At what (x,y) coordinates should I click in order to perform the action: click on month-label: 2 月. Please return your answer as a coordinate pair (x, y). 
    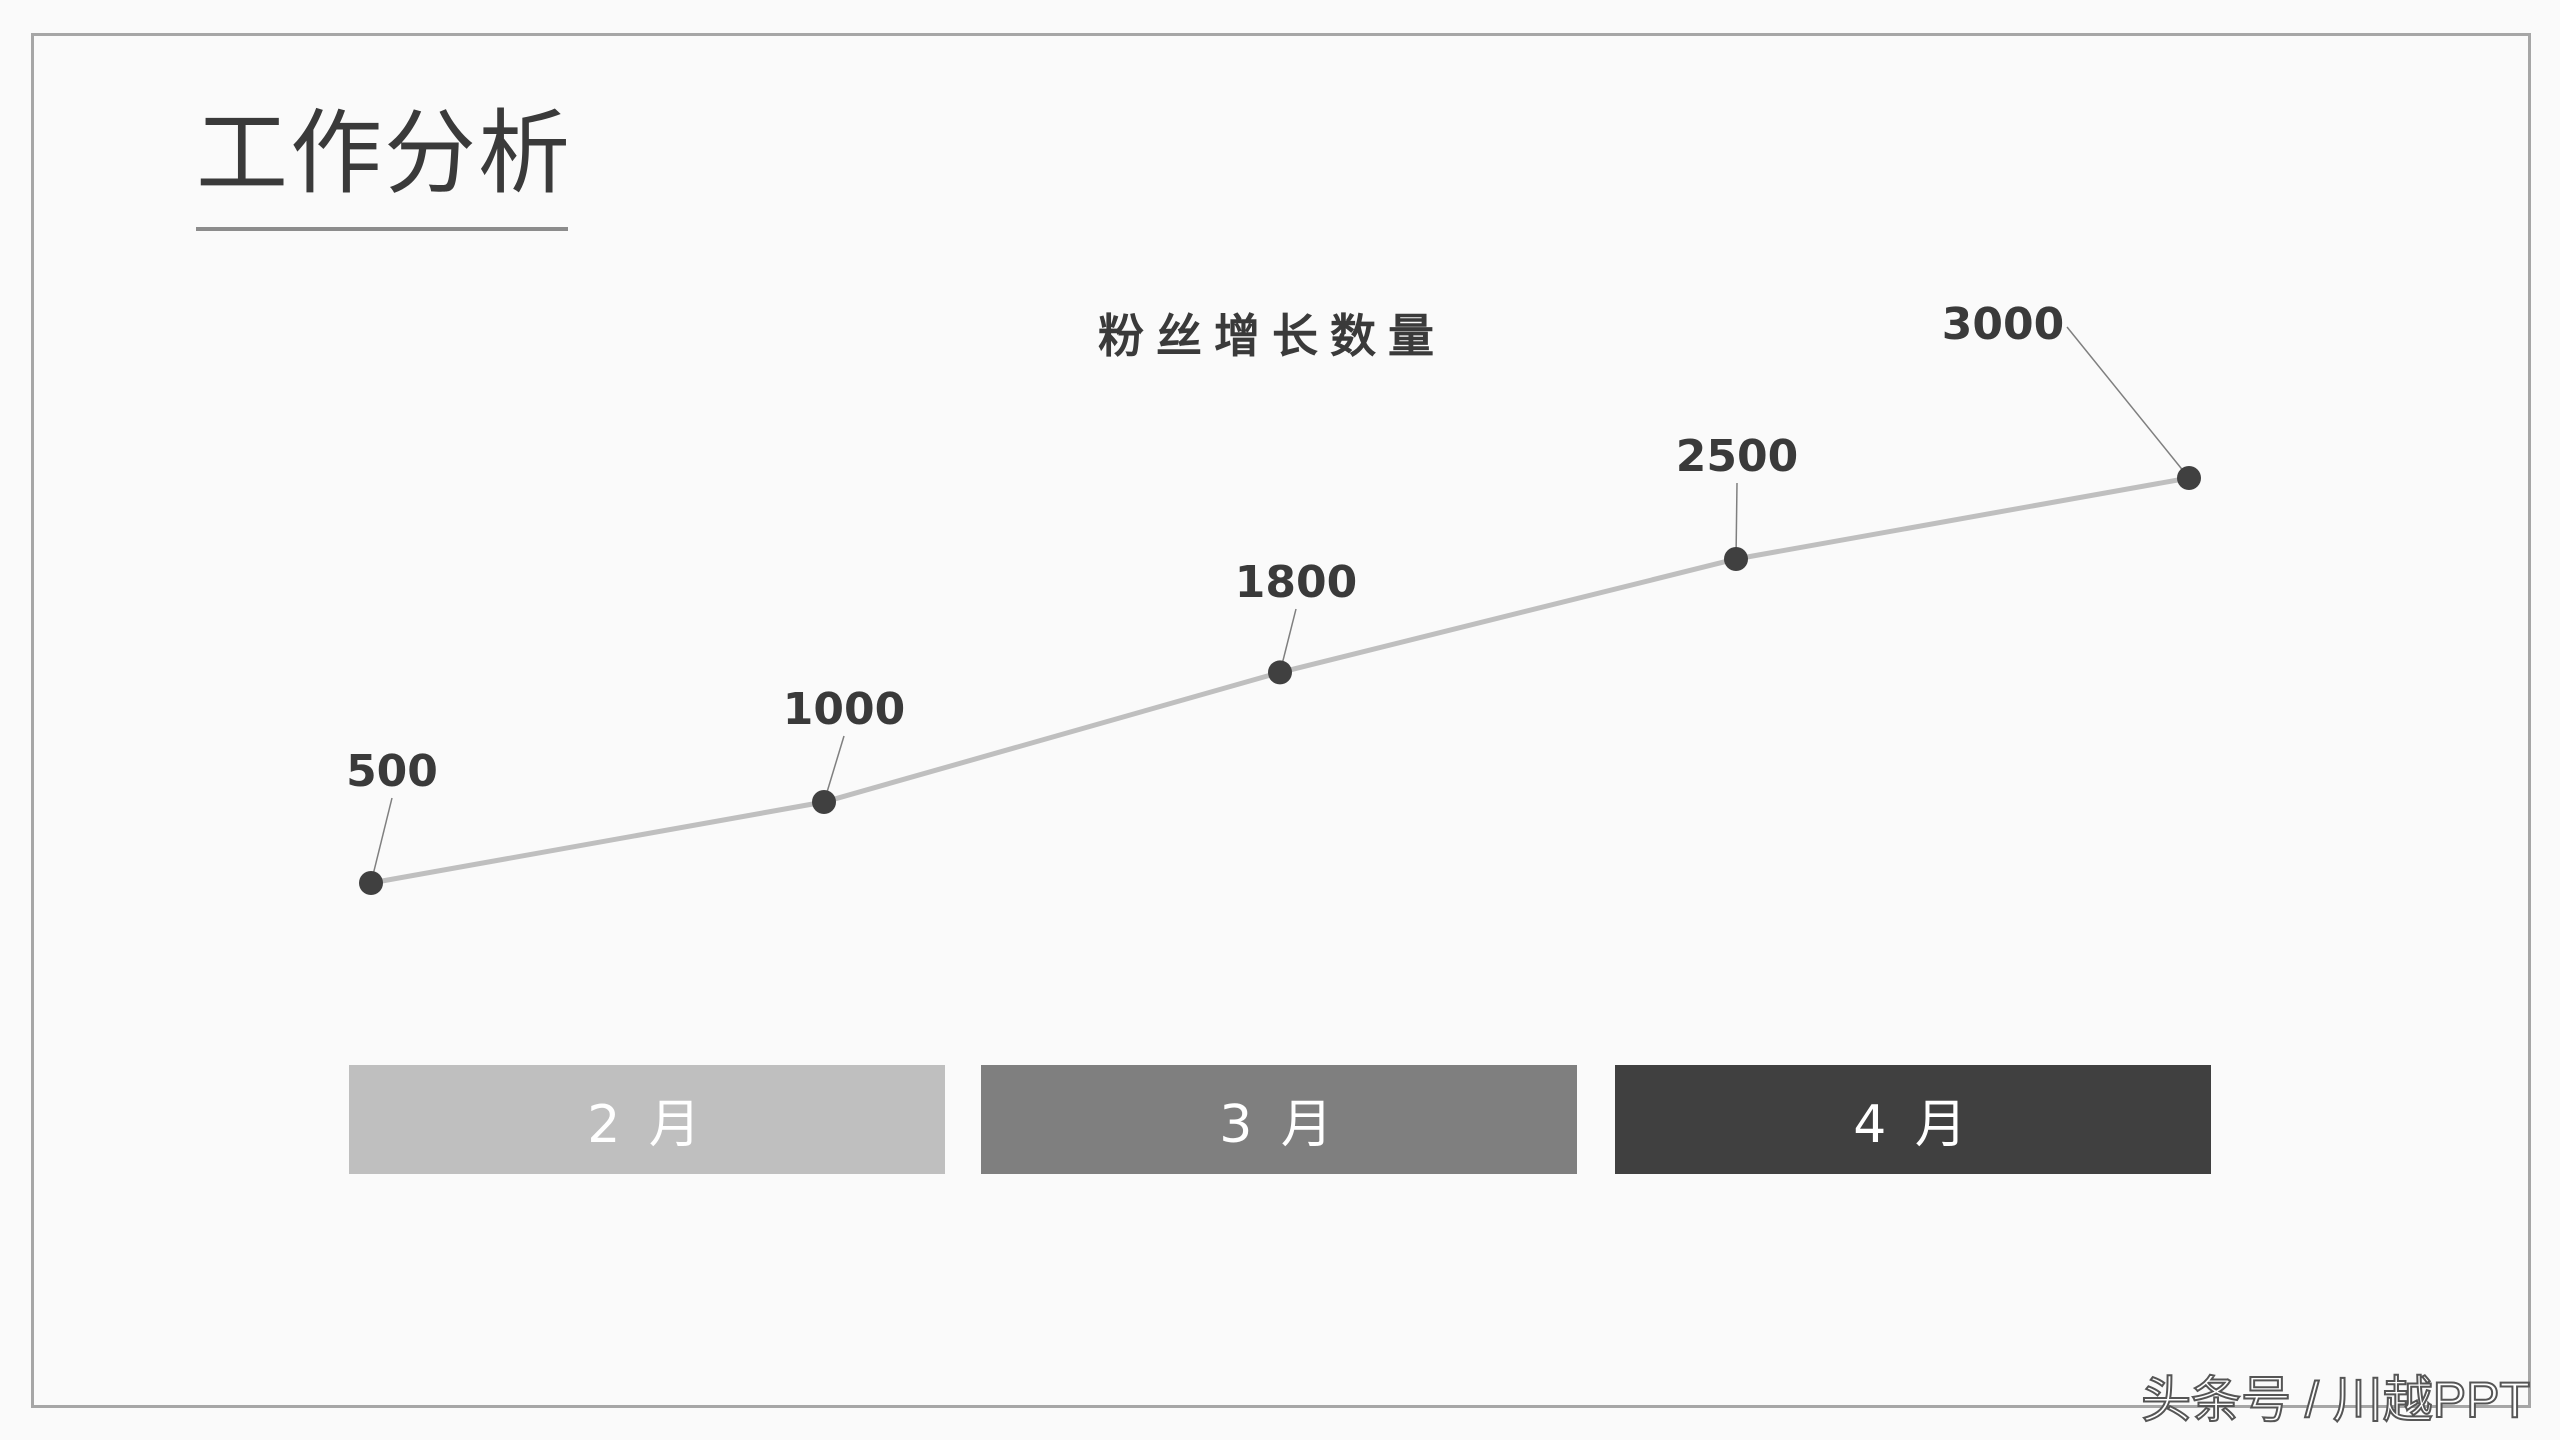
    Looking at the image, I should click on (647, 1125).